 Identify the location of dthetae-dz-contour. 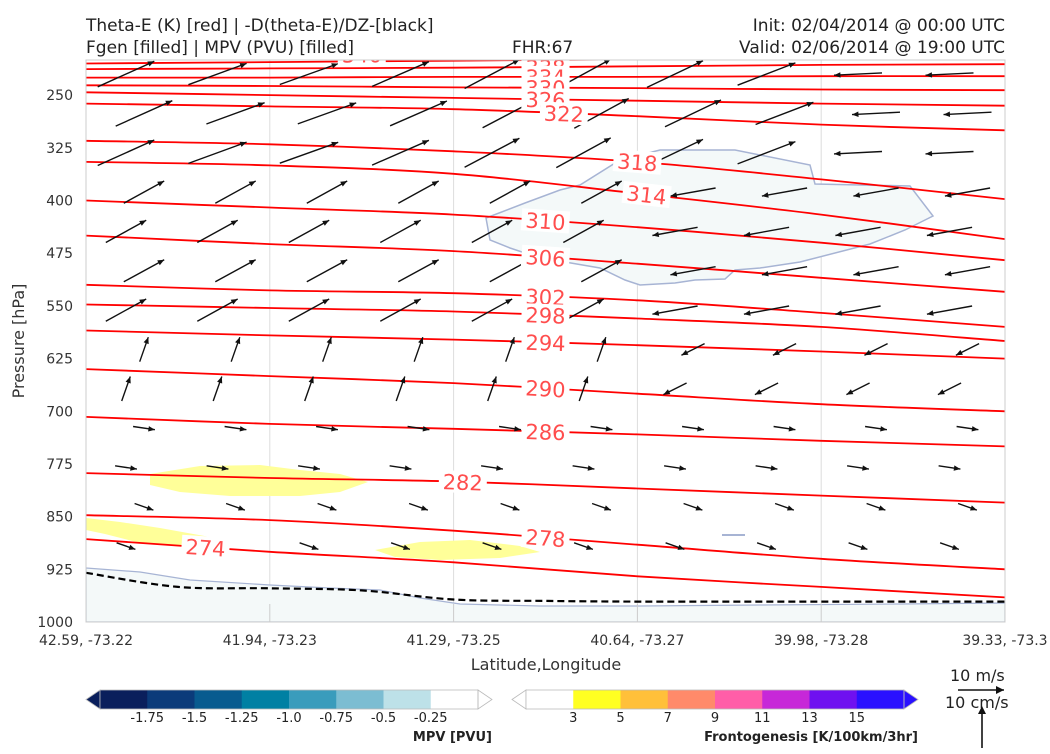
(545, 587).